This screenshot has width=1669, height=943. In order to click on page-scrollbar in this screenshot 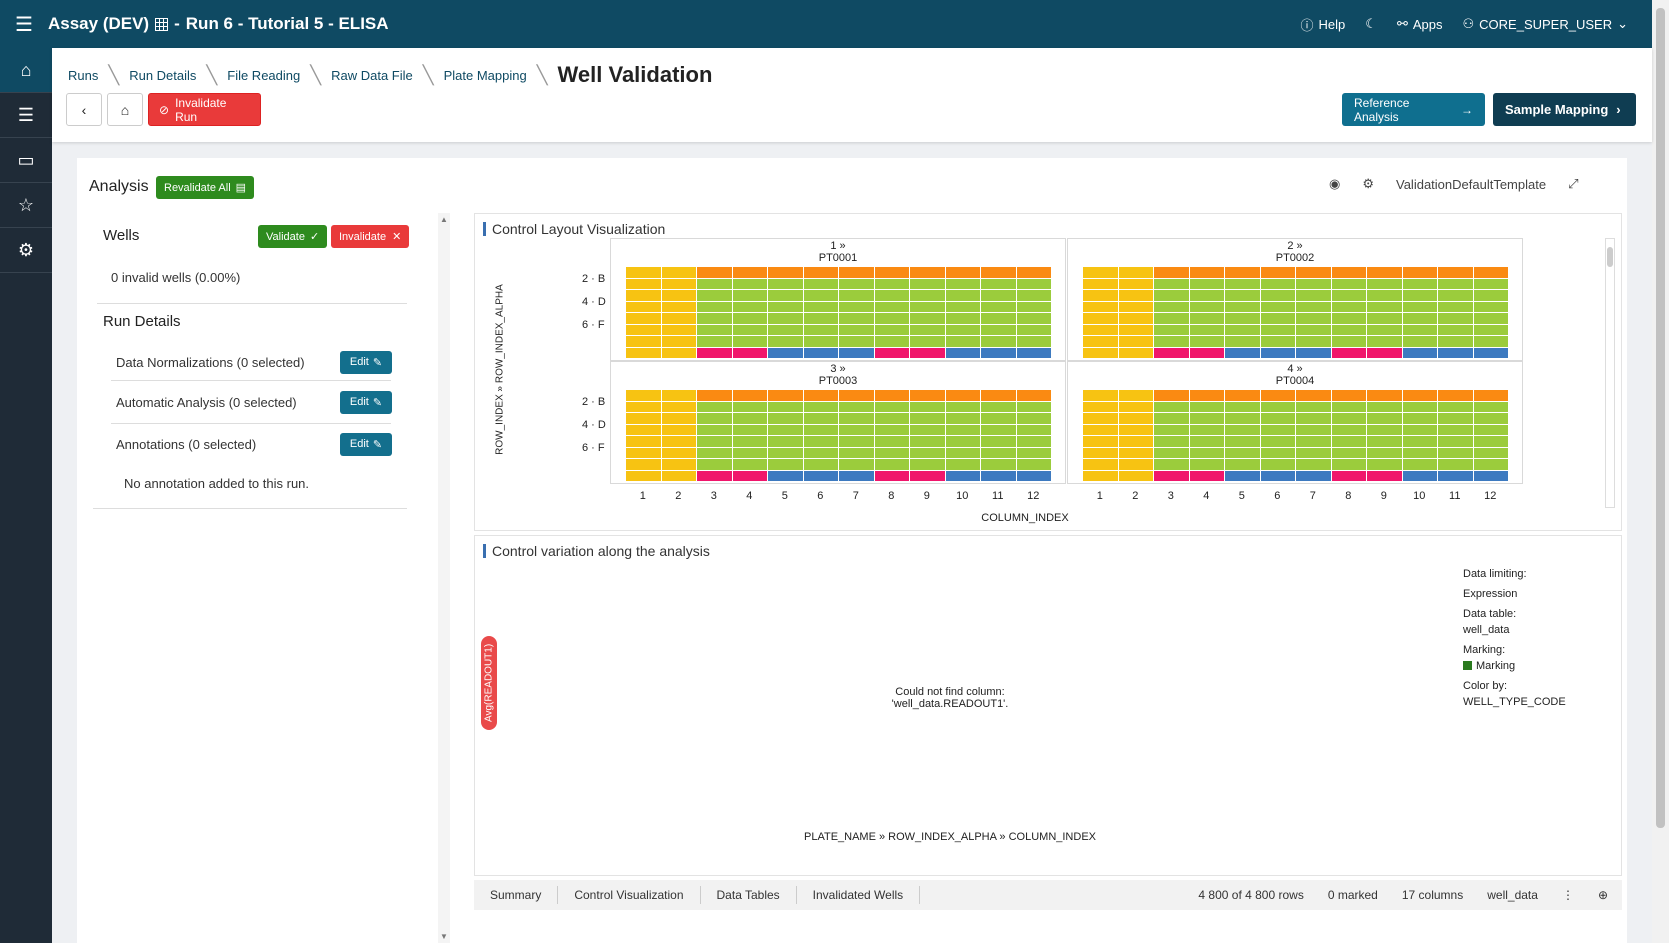, I will do `click(1660, 471)`.